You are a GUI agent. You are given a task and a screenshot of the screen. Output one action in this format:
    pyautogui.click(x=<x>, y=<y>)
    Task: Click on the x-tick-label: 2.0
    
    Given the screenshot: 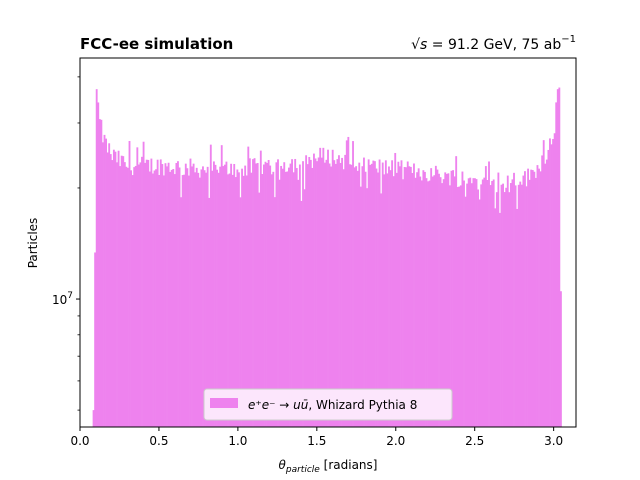 What is the action you would take?
    pyautogui.click(x=395, y=441)
    